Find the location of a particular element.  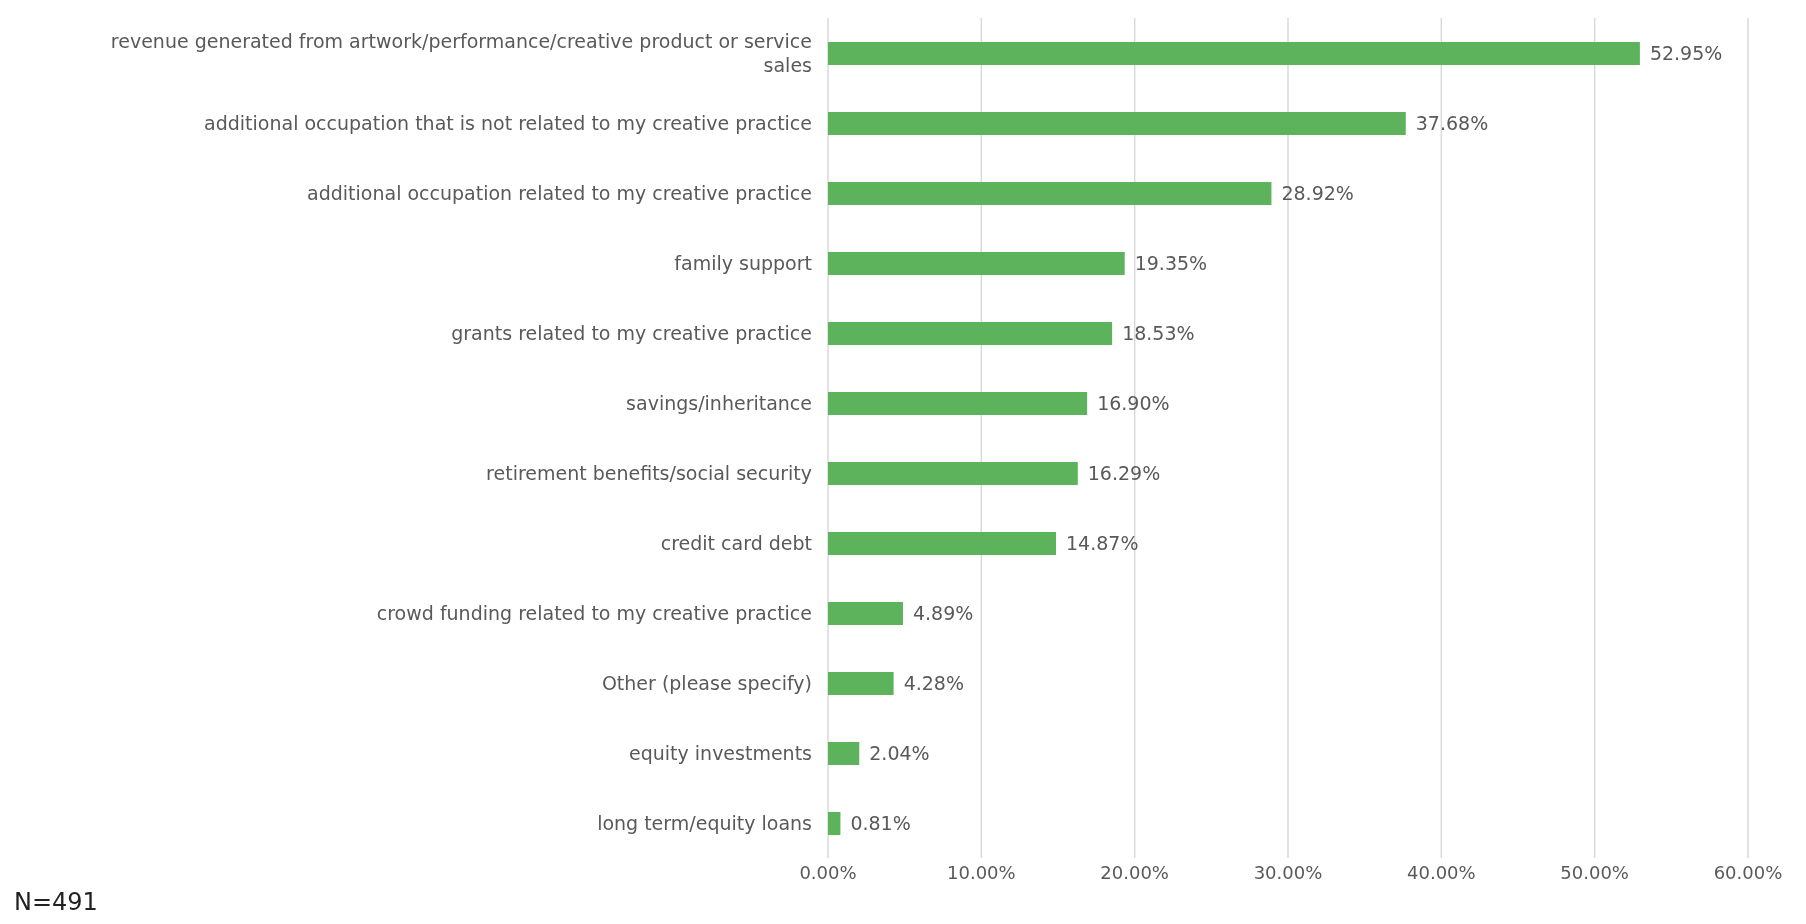

text: N=491 is located at coordinates (56, 902).